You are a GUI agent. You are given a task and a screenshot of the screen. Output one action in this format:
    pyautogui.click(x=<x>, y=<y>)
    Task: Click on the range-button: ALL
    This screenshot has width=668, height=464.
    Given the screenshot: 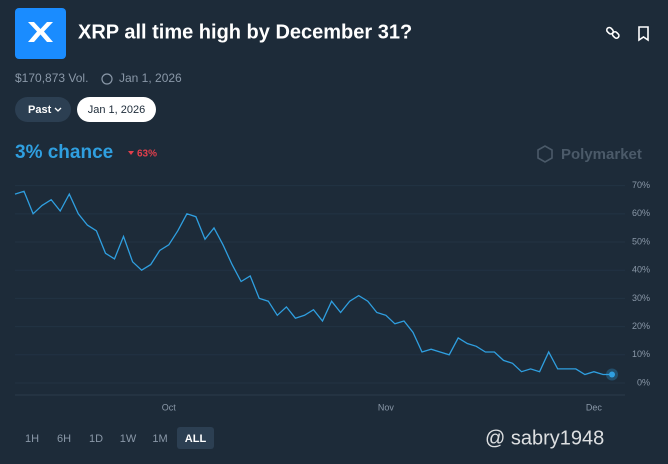 What is the action you would take?
    pyautogui.click(x=196, y=439)
    